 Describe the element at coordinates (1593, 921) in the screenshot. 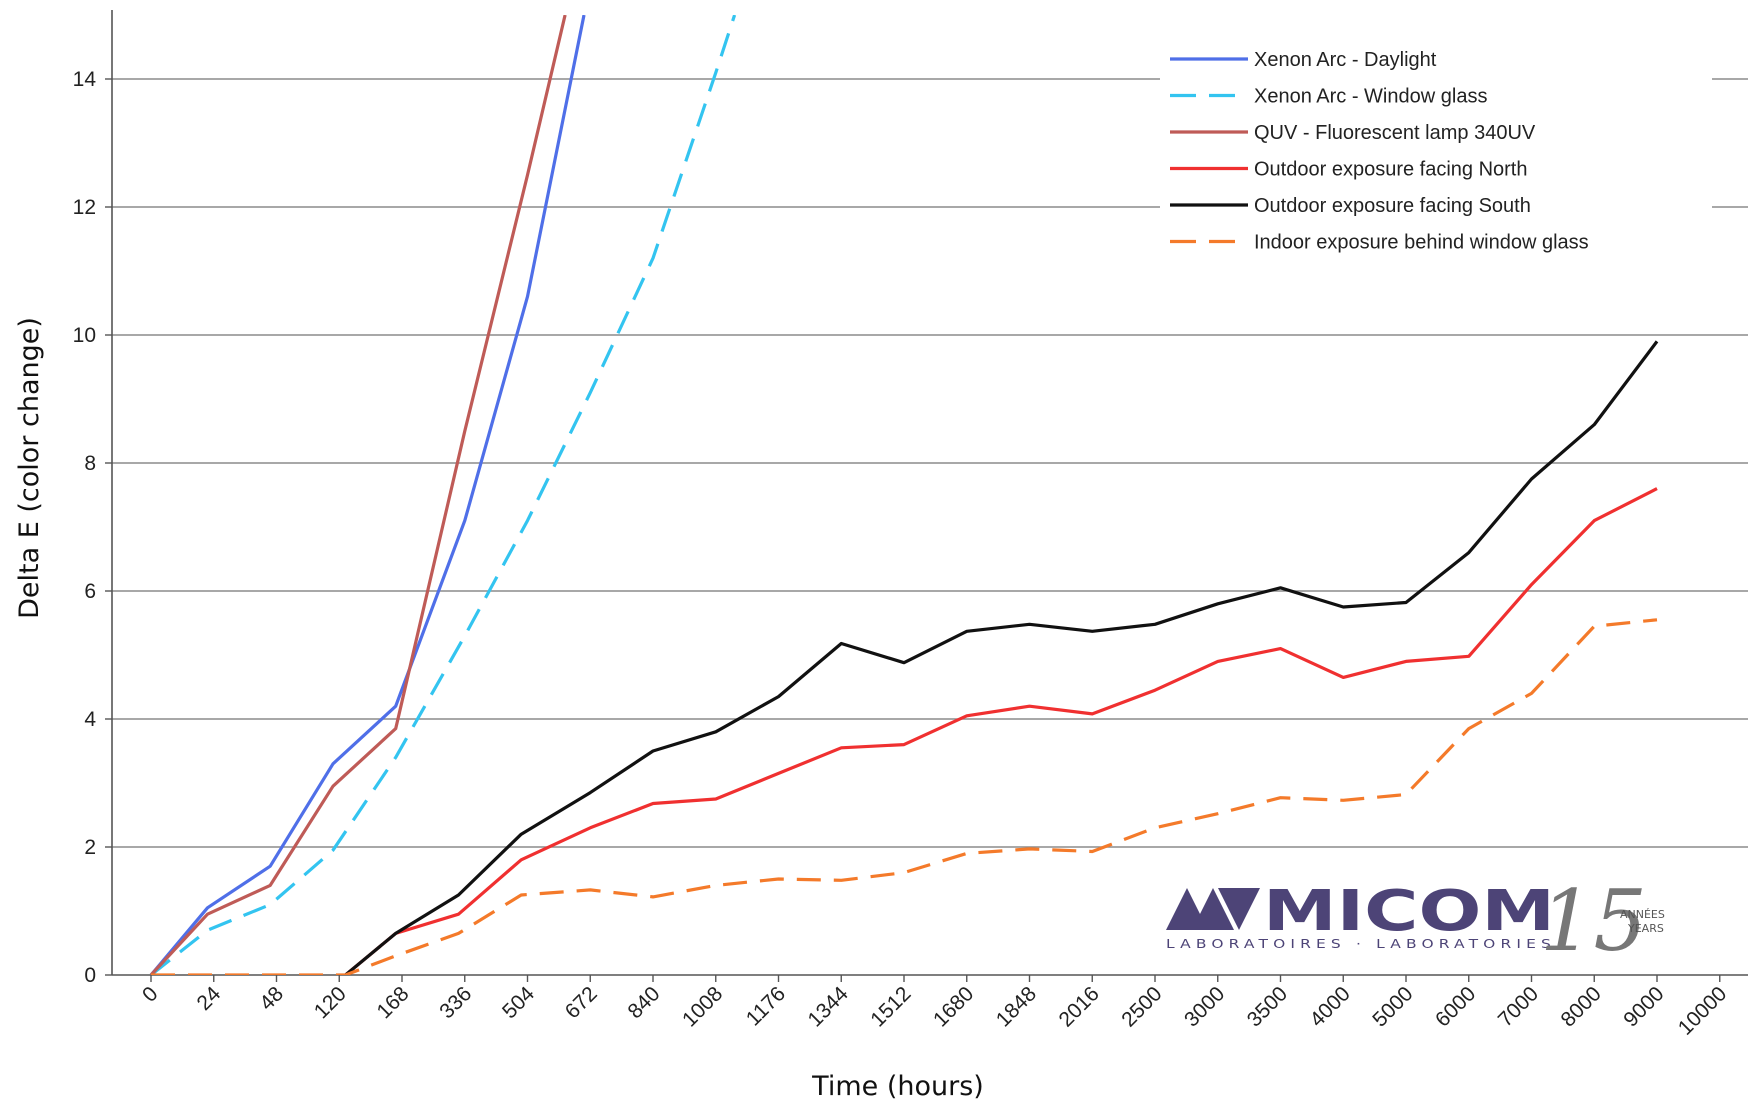

I see `logo-anniversary-number: 15` at that location.